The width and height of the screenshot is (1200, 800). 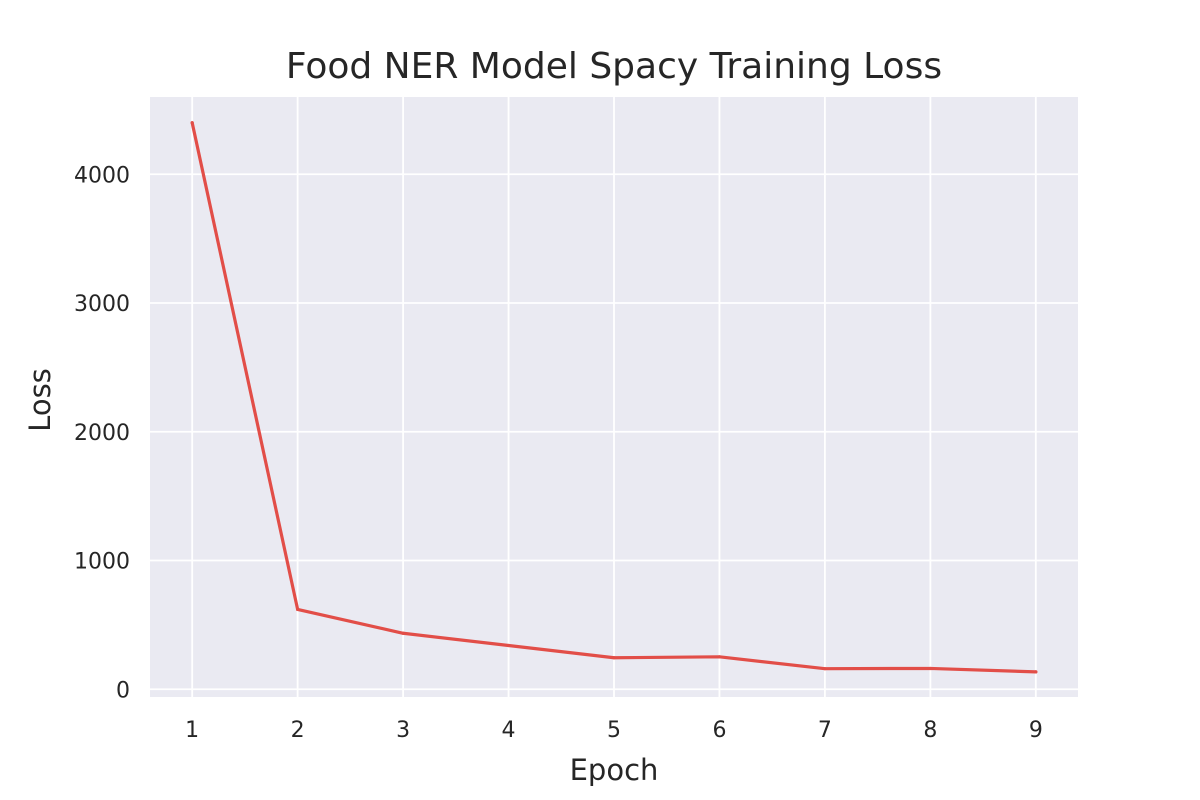 What do you see at coordinates (192, 730) in the screenshot?
I see `x-tick-label: 1` at bounding box center [192, 730].